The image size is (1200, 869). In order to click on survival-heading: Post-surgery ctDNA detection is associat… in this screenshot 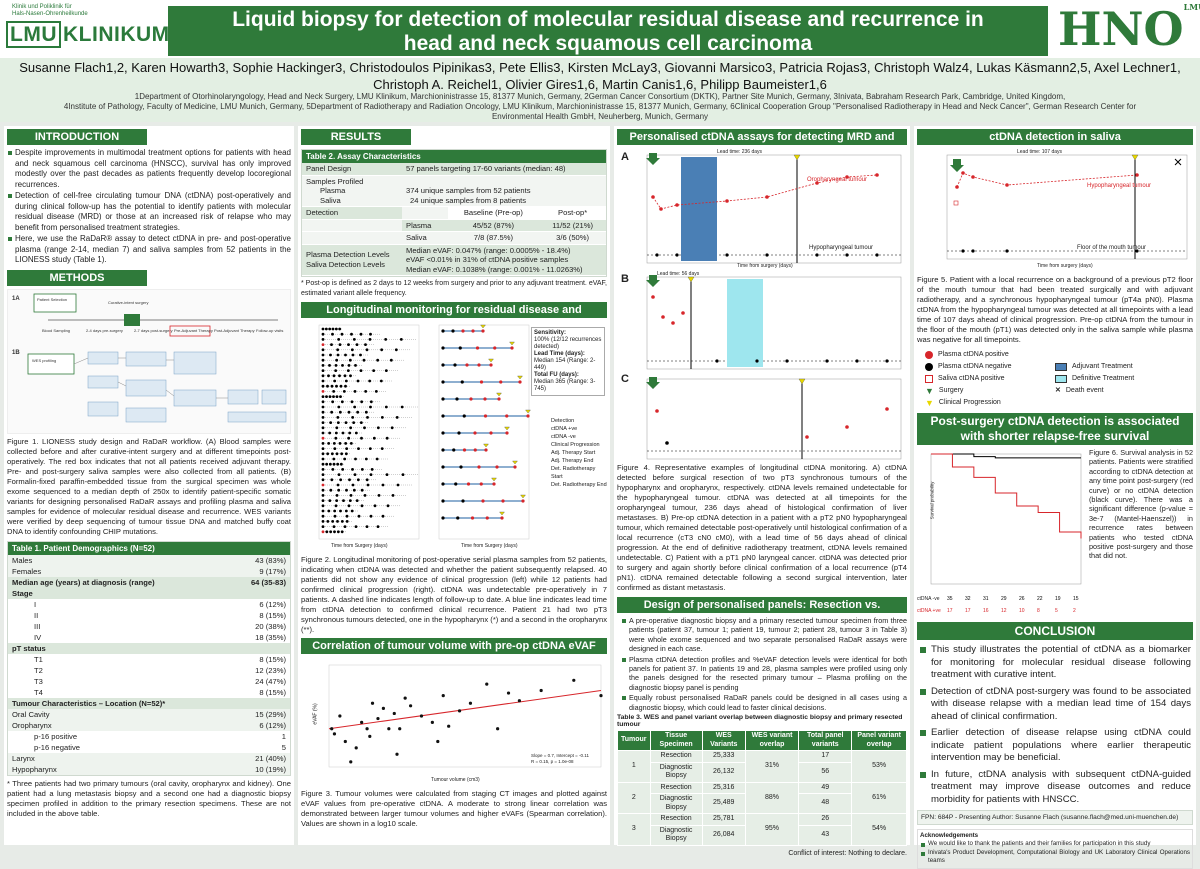, I will do `click(1055, 429)`.